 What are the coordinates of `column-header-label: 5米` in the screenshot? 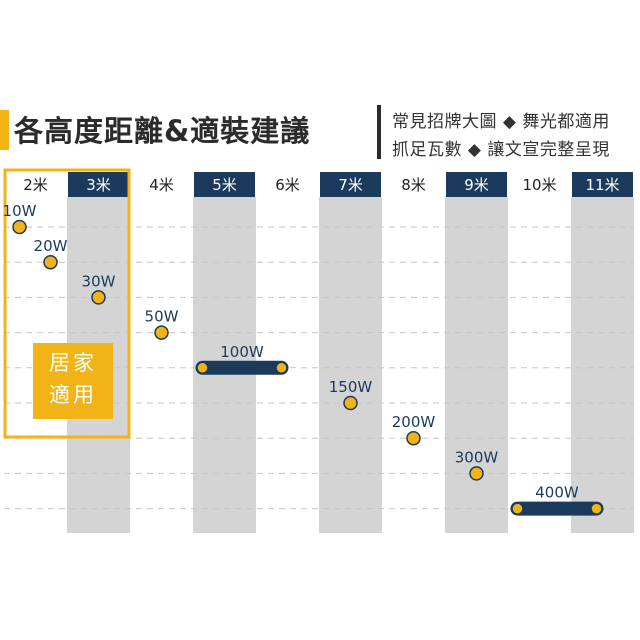 It's located at (224, 185).